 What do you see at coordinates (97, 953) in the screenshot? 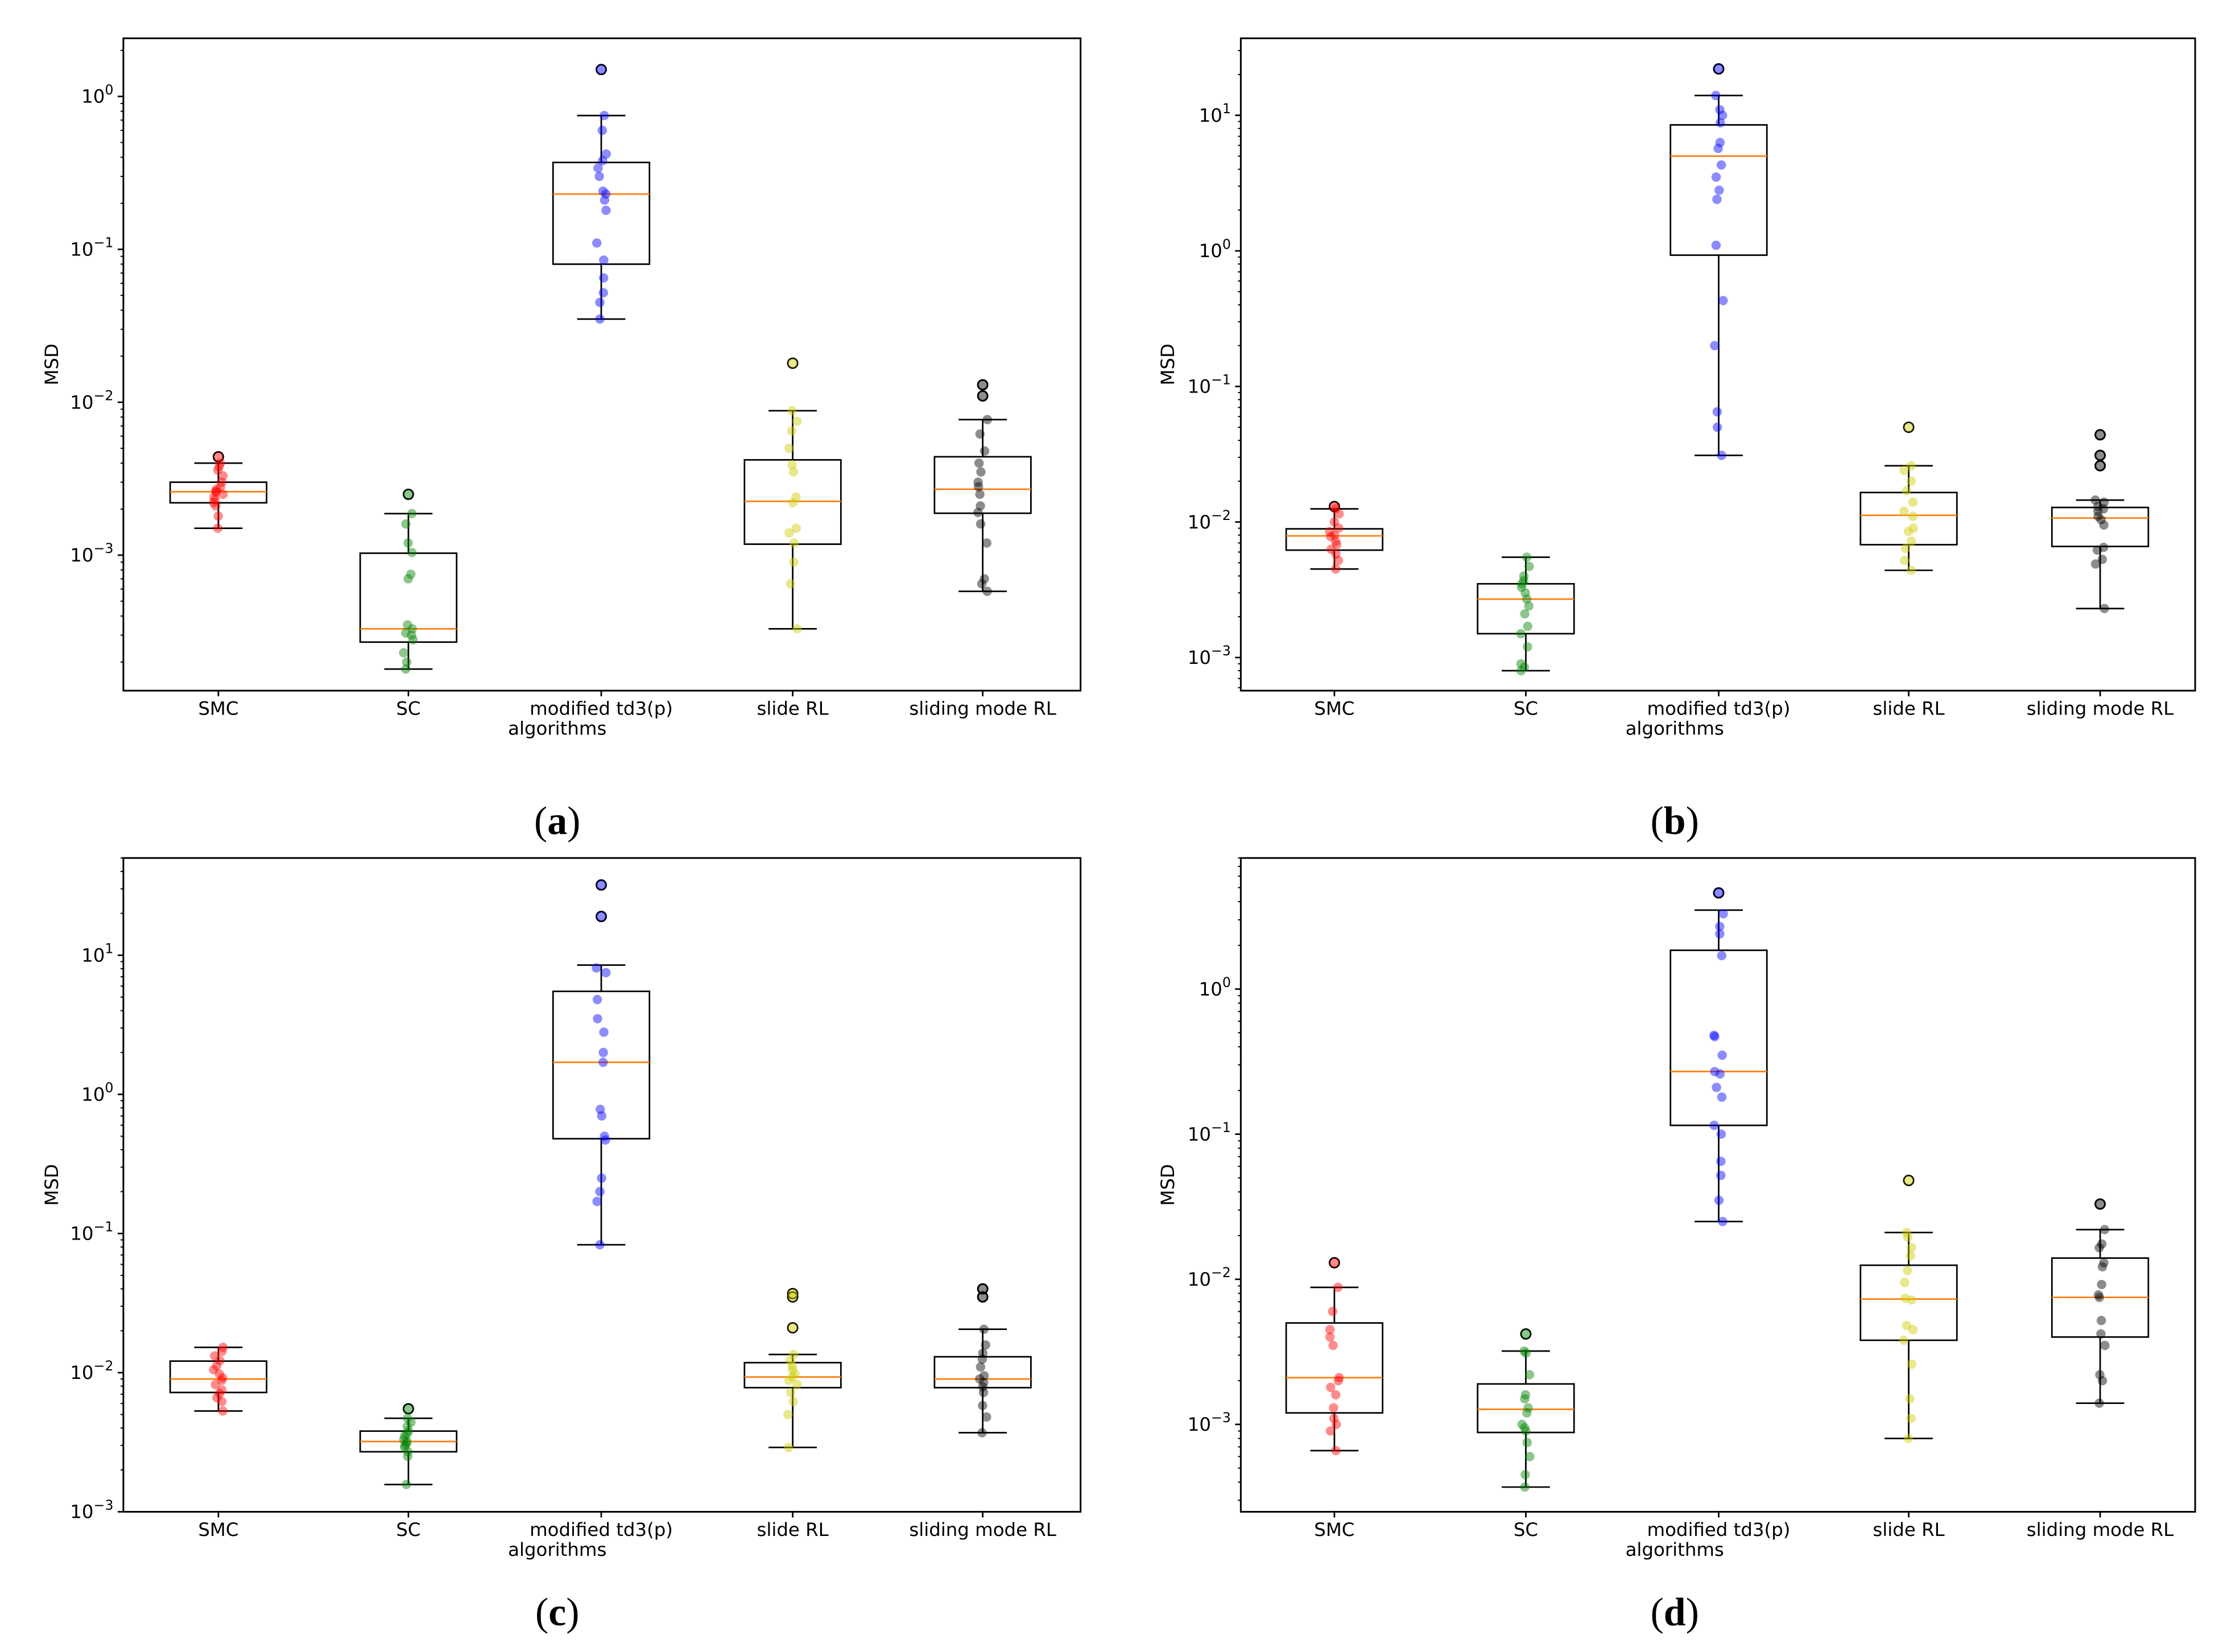
I see `y-tick-label: 10¹` at bounding box center [97, 953].